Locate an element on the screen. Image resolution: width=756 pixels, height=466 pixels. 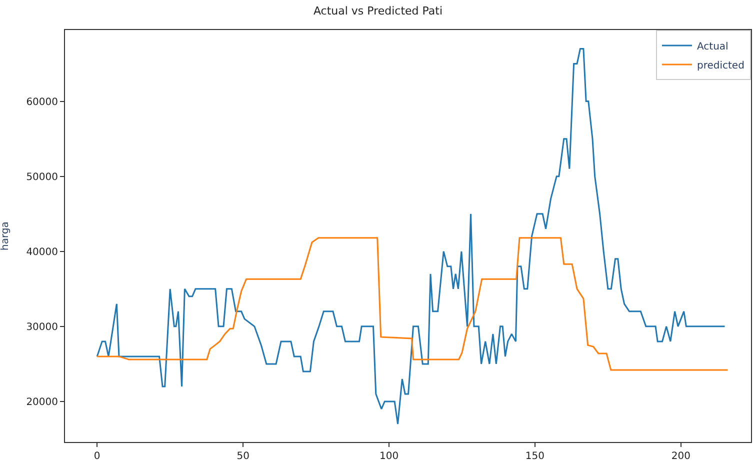
legend-label: Actual is located at coordinates (712, 46).